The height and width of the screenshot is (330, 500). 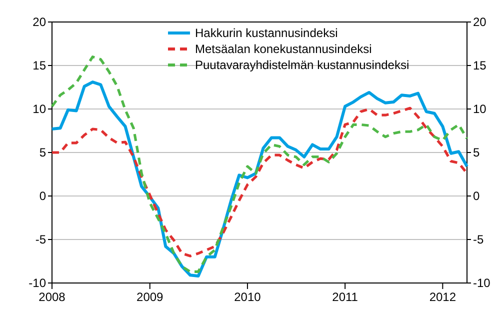 What do you see at coordinates (302, 65) in the screenshot?
I see `legend-label: Puutavarayhdistelmän kustannusindeksi` at bounding box center [302, 65].